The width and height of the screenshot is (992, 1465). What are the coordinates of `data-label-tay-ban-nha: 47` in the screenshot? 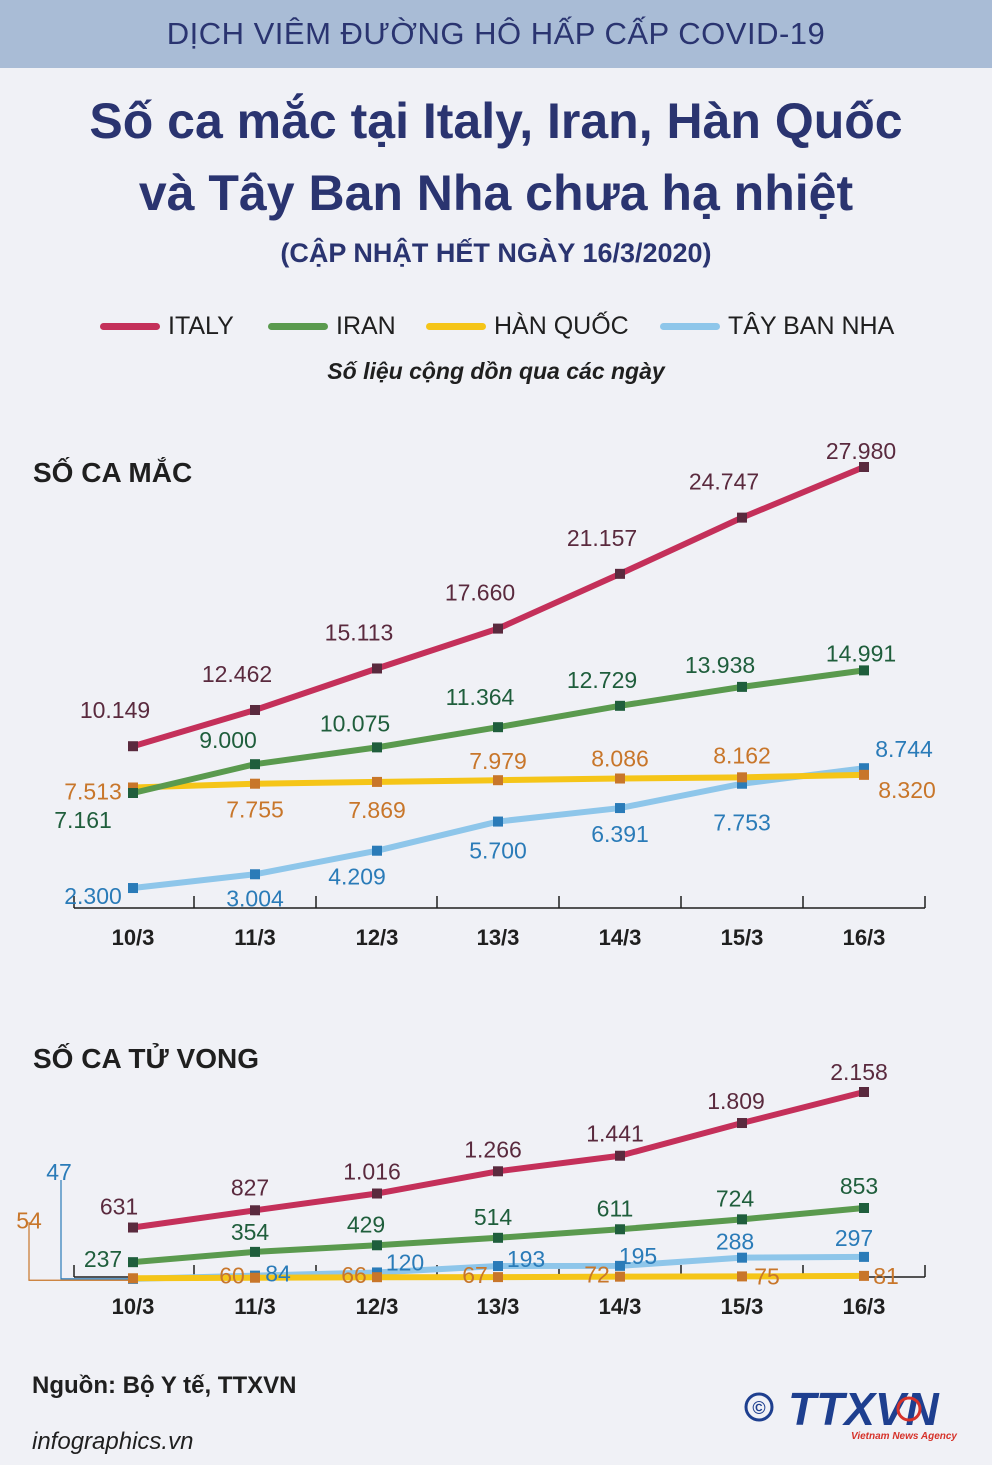 It's located at (59, 1172).